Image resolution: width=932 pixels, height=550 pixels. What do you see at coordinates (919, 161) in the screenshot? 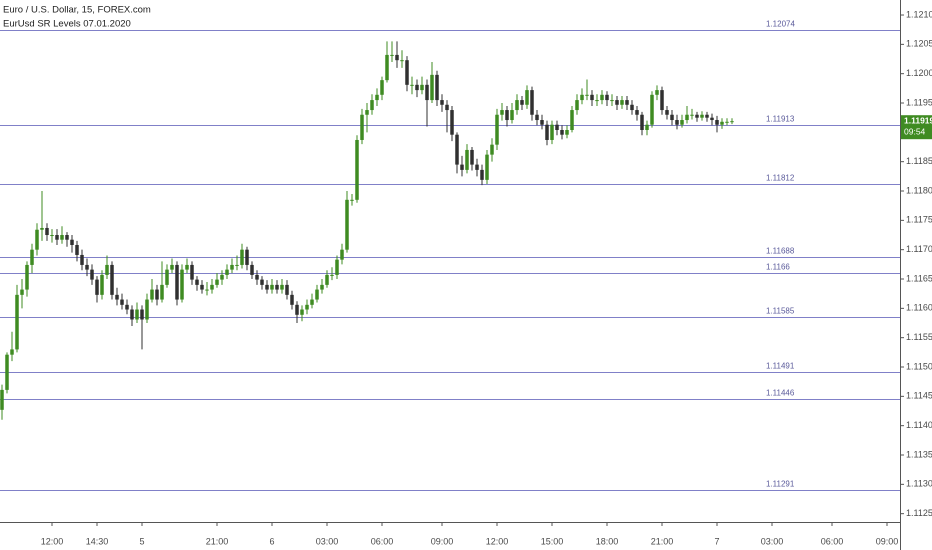
I see `y-tick-label: 1.11850` at bounding box center [919, 161].